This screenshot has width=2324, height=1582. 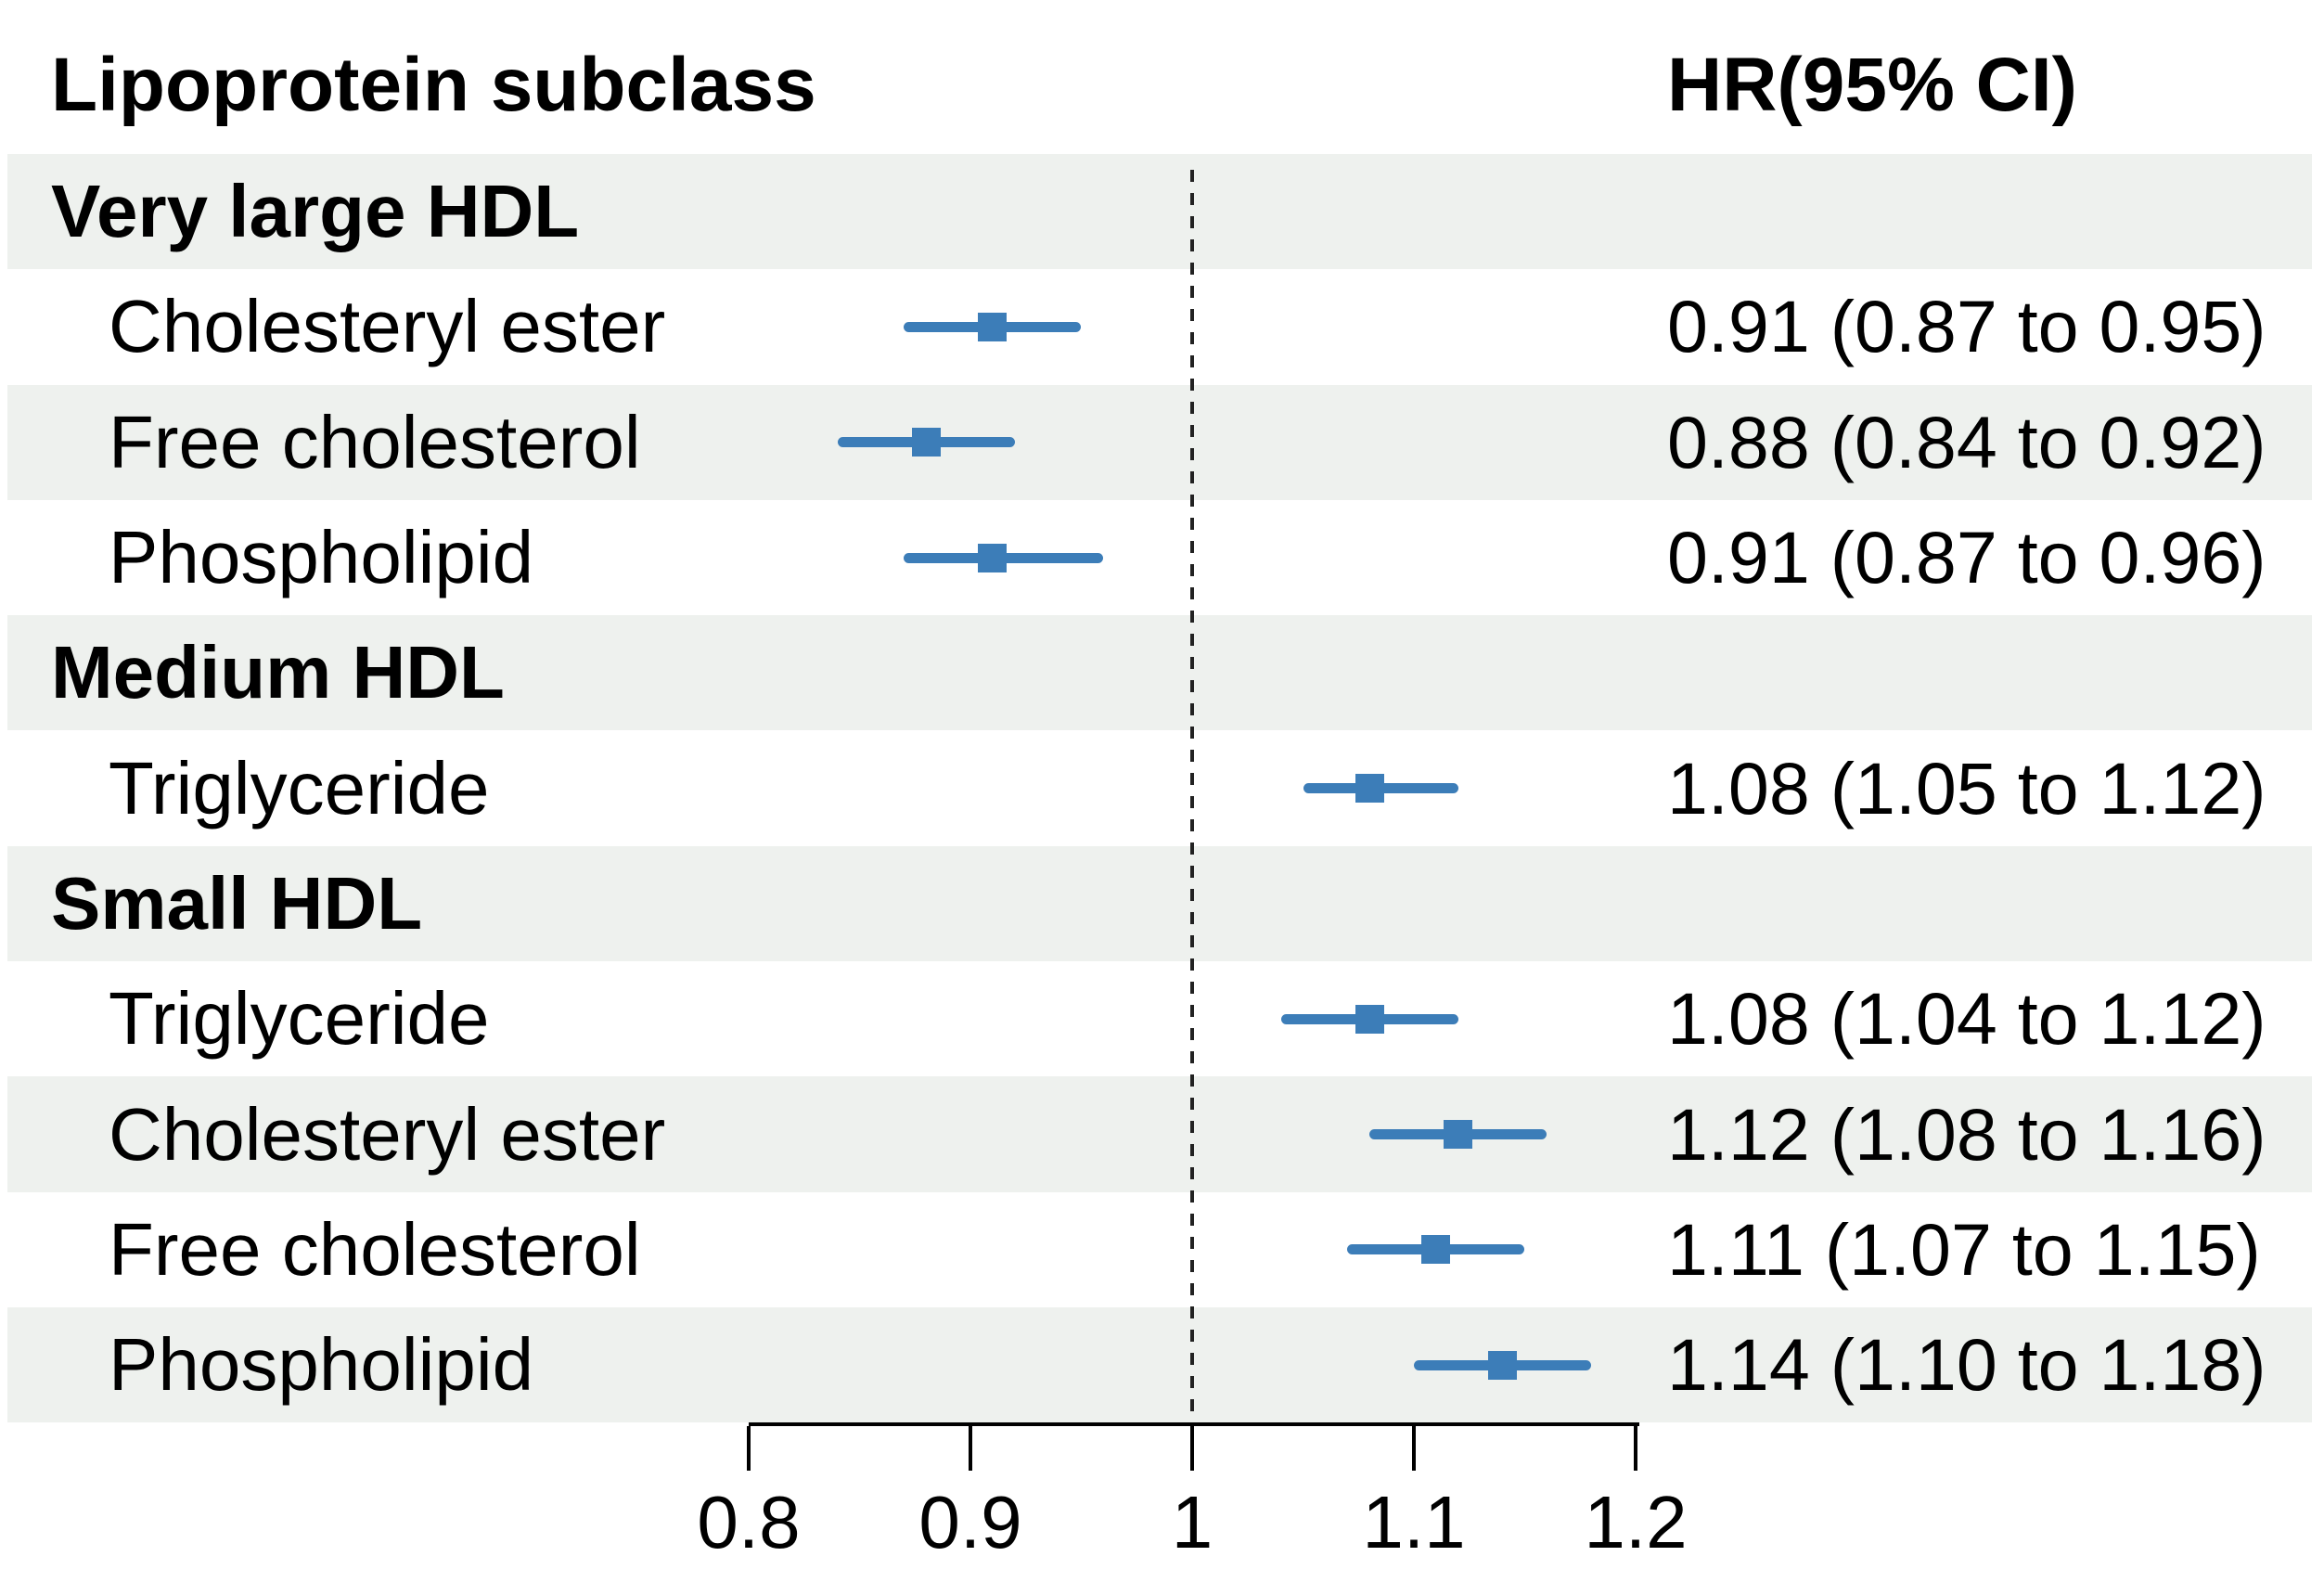 I want to click on table-row: Small HDL, so click(x=1162, y=903).